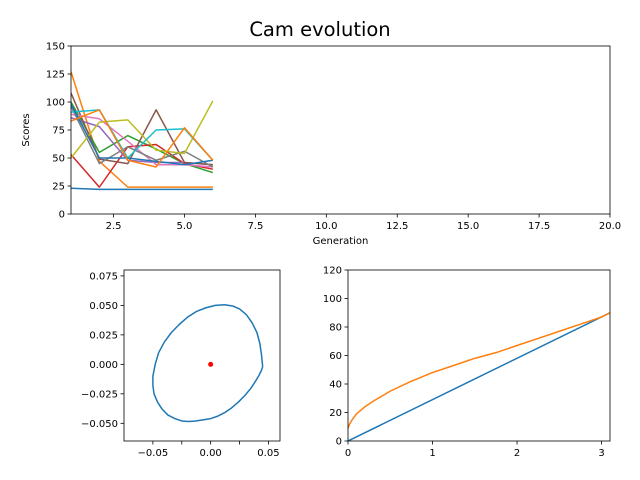 The width and height of the screenshot is (640, 480). What do you see at coordinates (211, 364) in the screenshot?
I see `center-point` at bounding box center [211, 364].